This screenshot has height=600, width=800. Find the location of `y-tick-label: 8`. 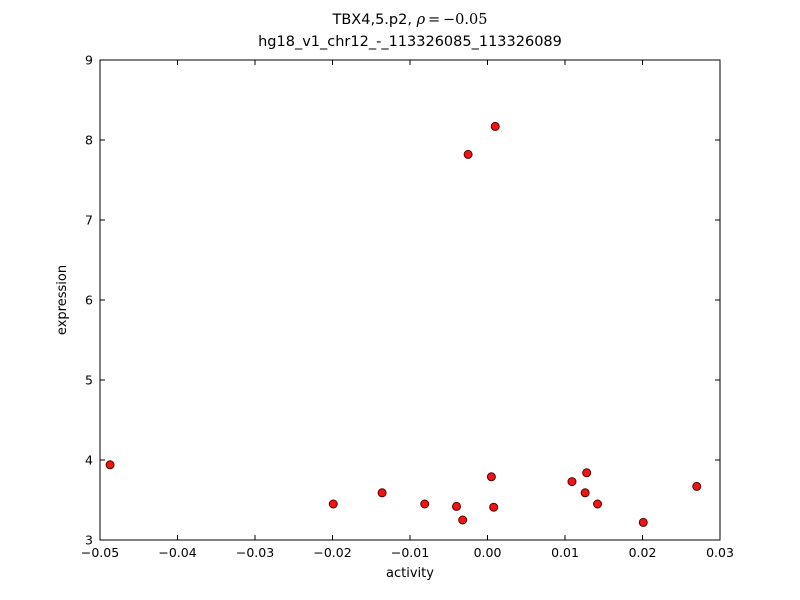

y-tick-label: 8 is located at coordinates (89, 140).